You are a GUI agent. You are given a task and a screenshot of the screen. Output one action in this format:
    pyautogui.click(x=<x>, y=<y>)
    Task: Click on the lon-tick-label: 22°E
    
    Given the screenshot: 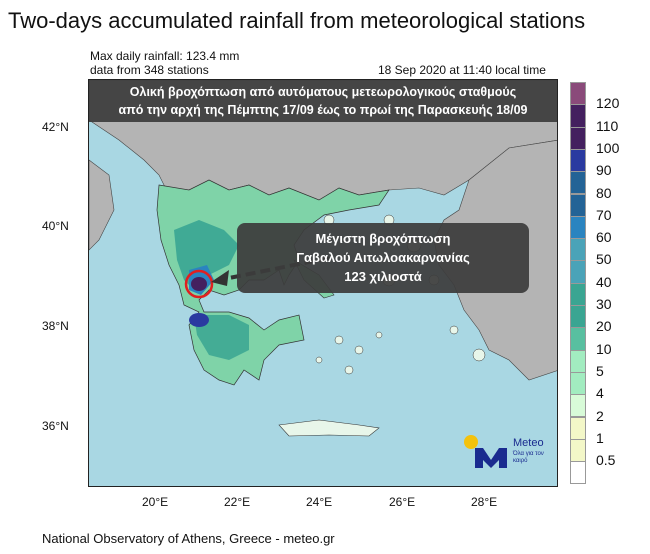 What is the action you would take?
    pyautogui.click(x=237, y=502)
    